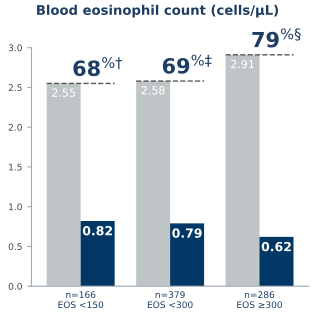  I want to click on x-tick-label: n=166 EOS <150, so click(81, 299).